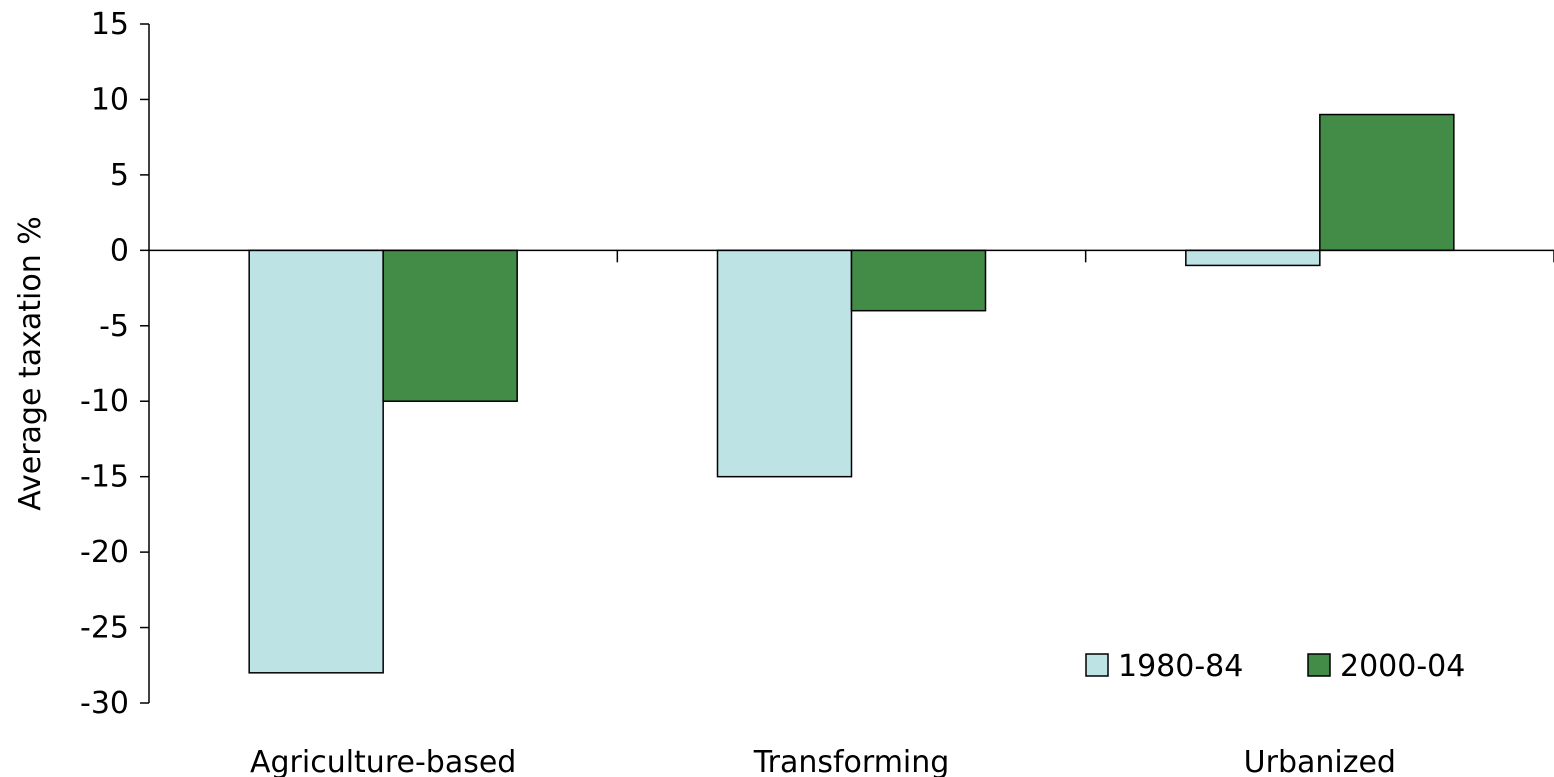 The image size is (1554, 777). I want to click on x-axis-zero-line, so click(851, 256).